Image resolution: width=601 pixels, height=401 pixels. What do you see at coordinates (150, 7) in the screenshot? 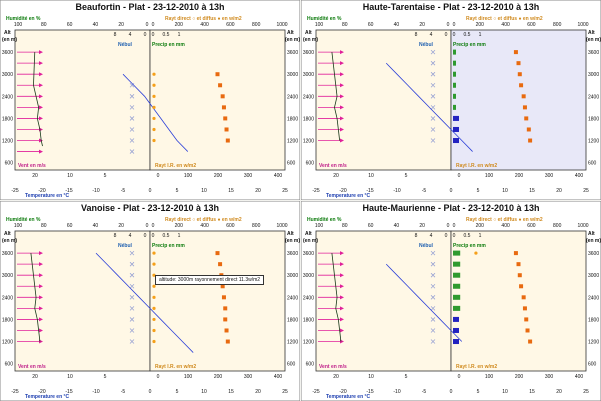
I see `chart-title: Beaufortin - Plat - 23-12-2010 à 13h` at bounding box center [150, 7].